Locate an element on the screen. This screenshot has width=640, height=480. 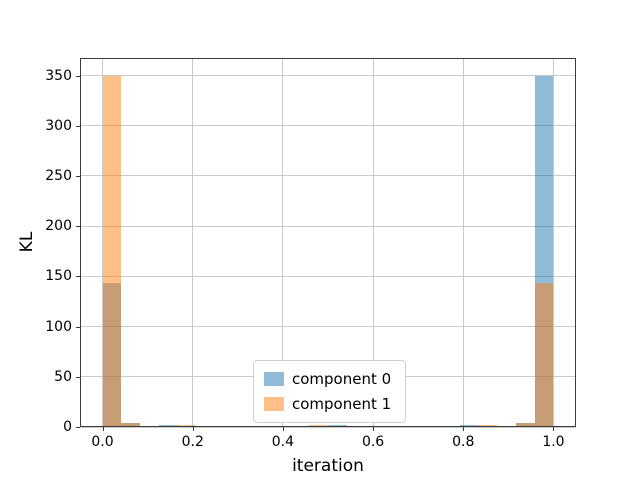
x-tick-label: 1.0 is located at coordinates (553, 442).